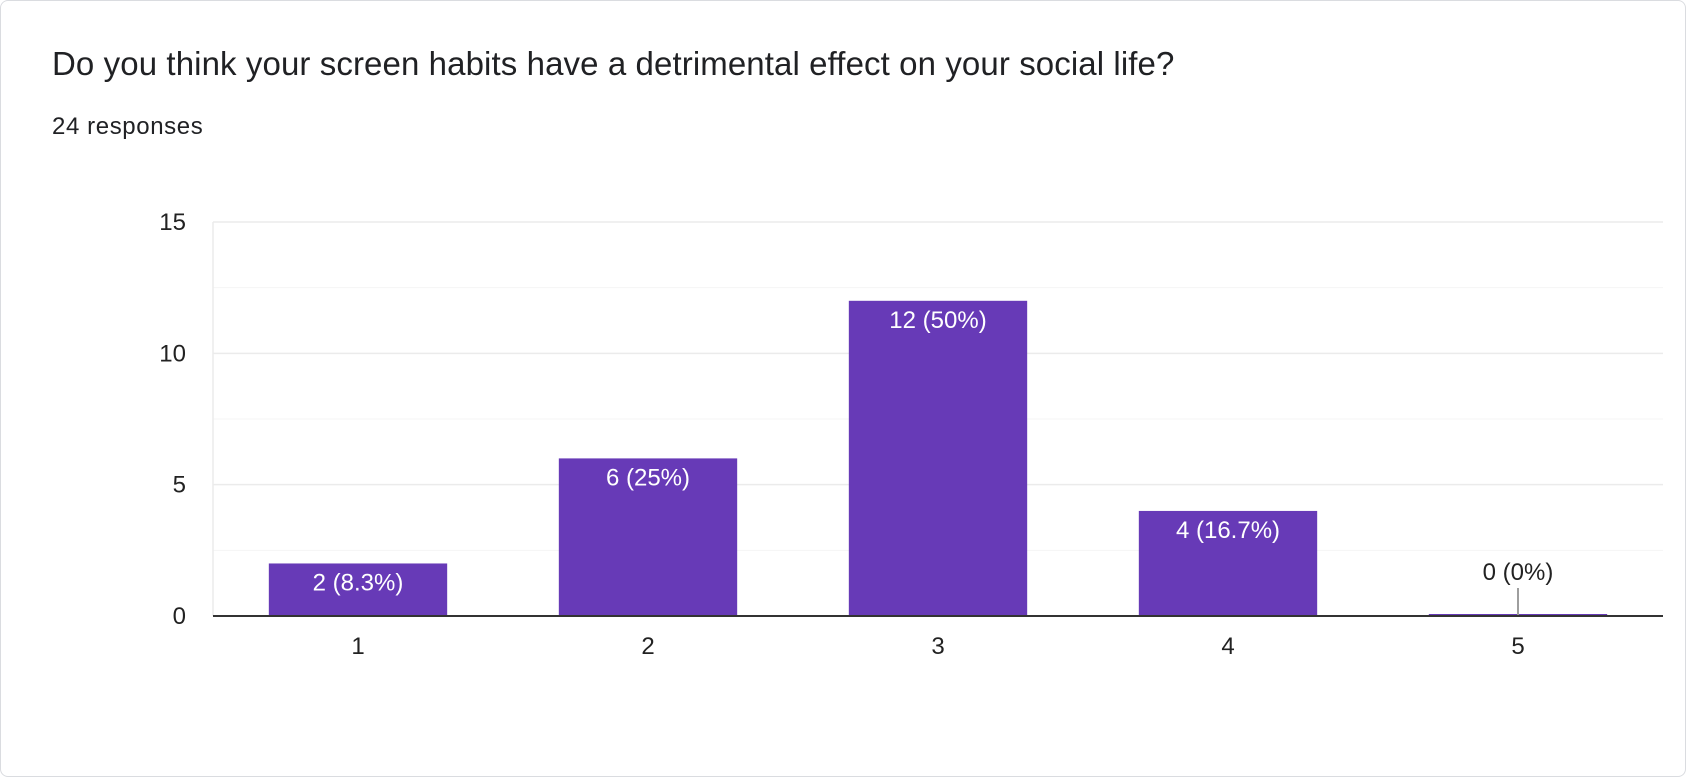  I want to click on bar-value-label: 6 (25%), so click(648, 477).